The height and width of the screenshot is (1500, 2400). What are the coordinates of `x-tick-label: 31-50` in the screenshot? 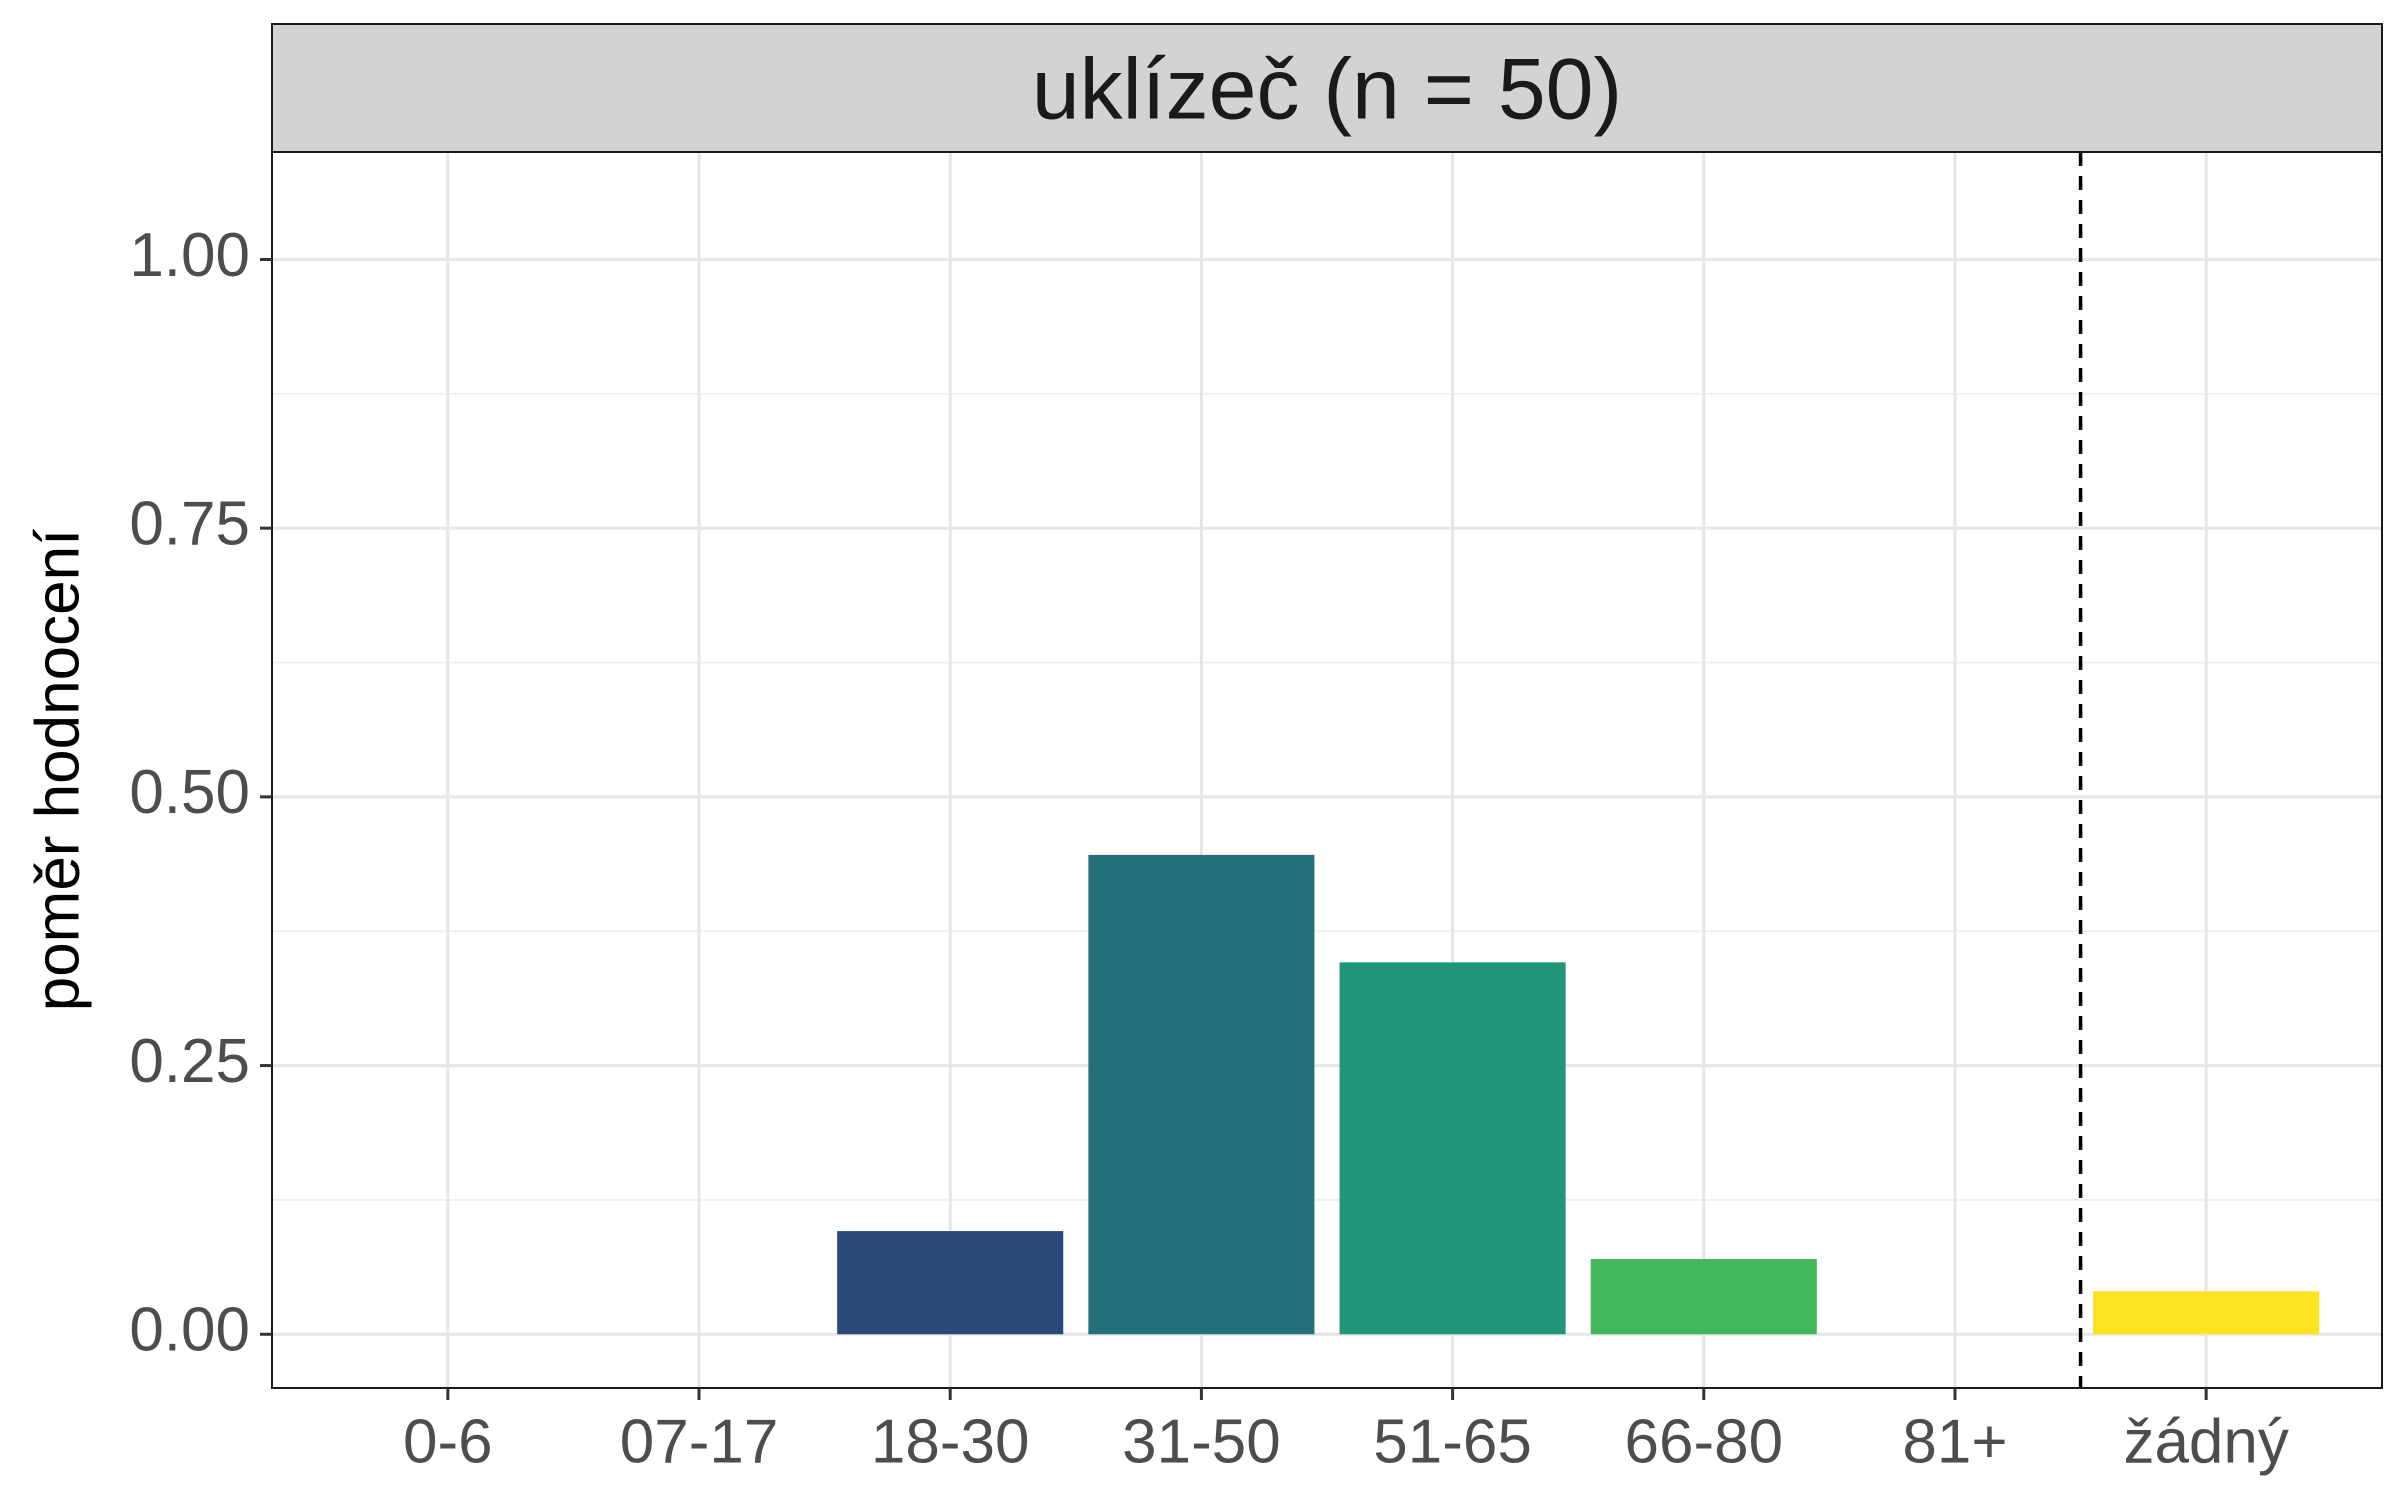 It's located at (1201, 1441).